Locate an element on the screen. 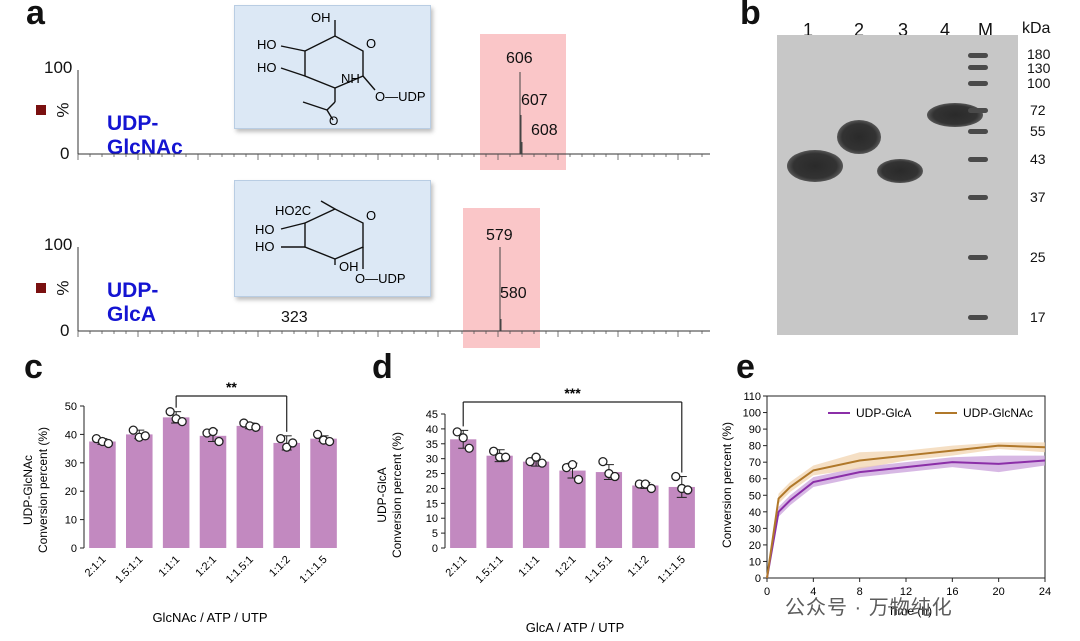 This screenshot has width=1080, height=641. panel-a-label: a is located at coordinates (35, 16).